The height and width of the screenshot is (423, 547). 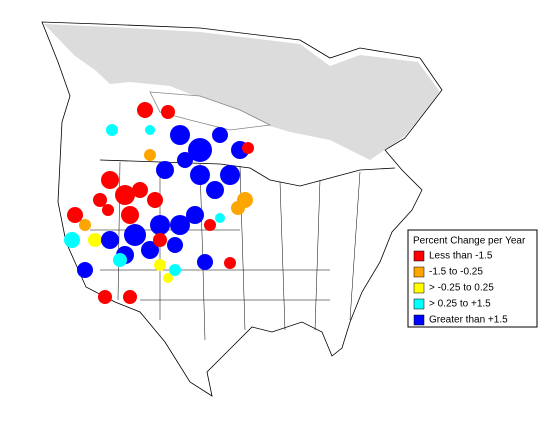 I want to click on legend-label: Greater than +1.5, so click(x=468, y=320).